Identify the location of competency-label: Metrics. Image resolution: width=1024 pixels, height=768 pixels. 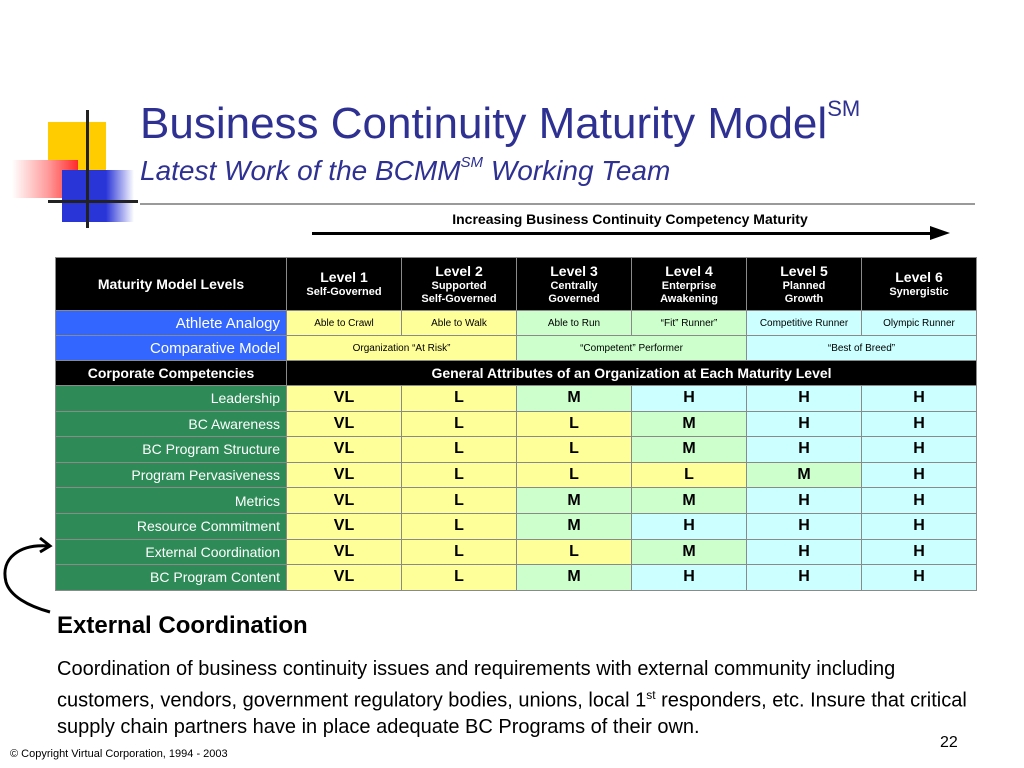
(171, 500).